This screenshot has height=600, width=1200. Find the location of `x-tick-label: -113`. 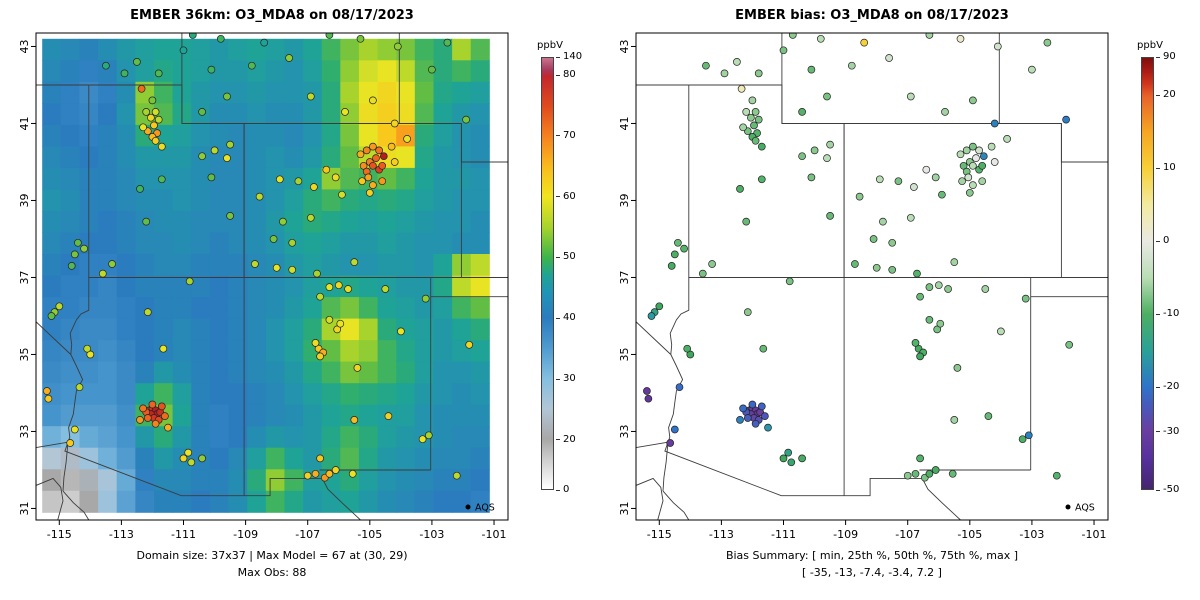

x-tick-label: -113 is located at coordinates (121, 534).